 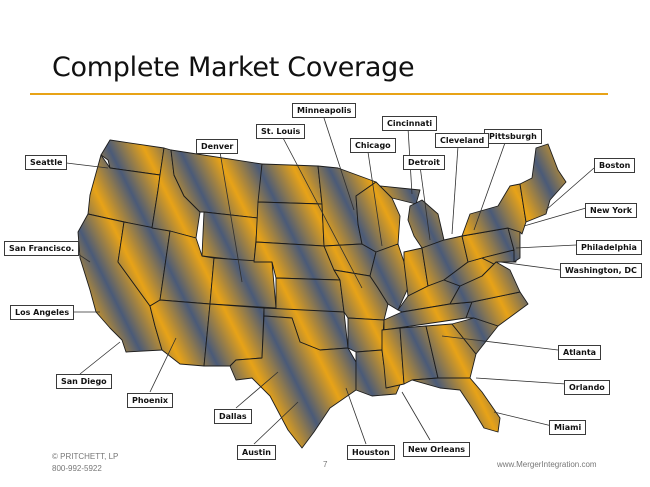 What do you see at coordinates (426, 224) in the screenshot?
I see `state-michigan` at bounding box center [426, 224].